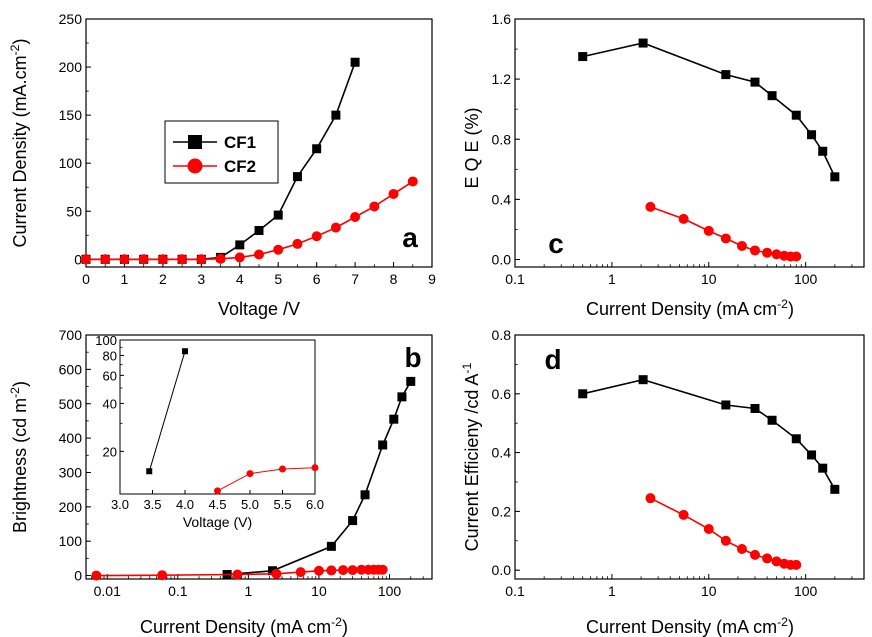  What do you see at coordinates (71, 473) in the screenshot?
I see `y-tick-label: 300` at bounding box center [71, 473].